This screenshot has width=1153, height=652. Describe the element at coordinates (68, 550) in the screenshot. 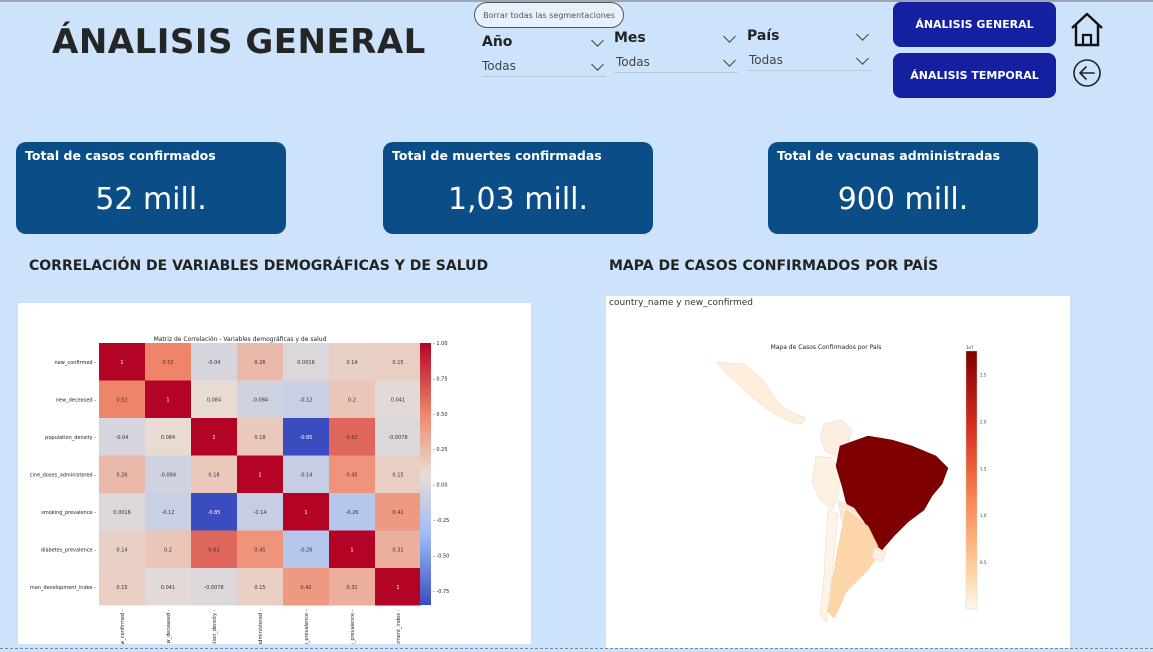

I see `heatmap-row-label: diabetes_prevalence -` at that location.